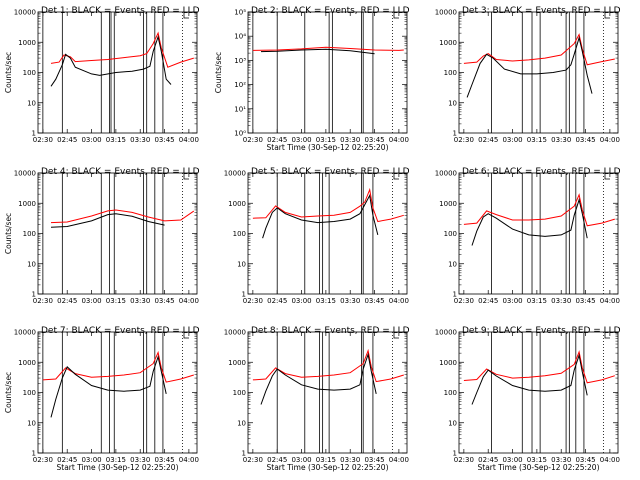  Describe the element at coordinates (120, 331) in the screenshot. I see `panel-title: Det 7: BLACK = Events, RED = LLD` at that location.